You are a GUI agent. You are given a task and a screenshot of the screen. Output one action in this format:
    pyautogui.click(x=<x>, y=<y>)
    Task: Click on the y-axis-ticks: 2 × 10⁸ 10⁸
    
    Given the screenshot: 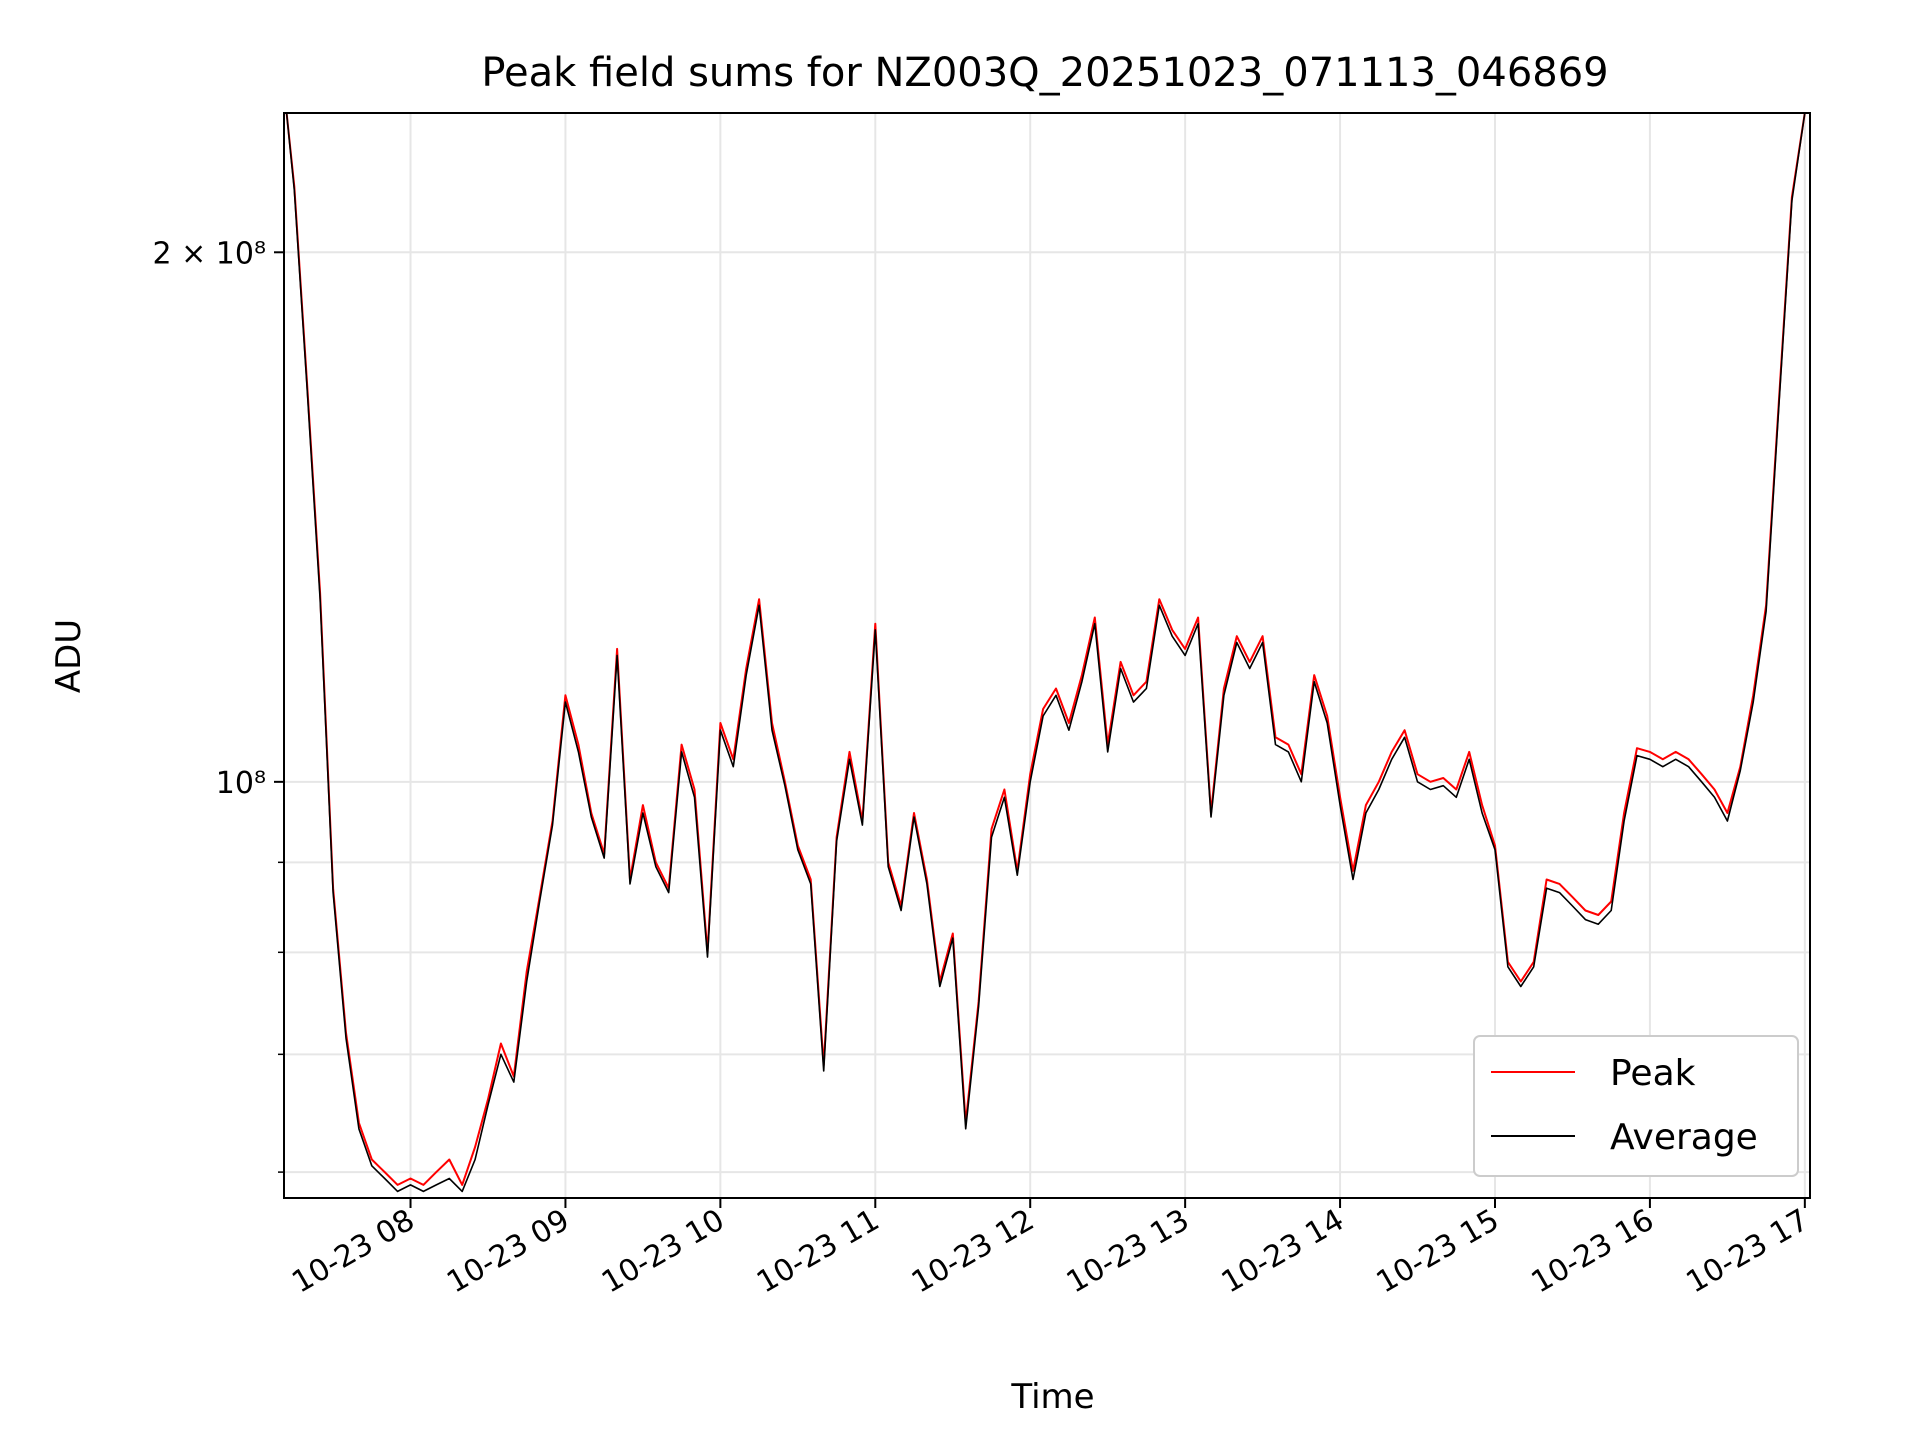 What is the action you would take?
    pyautogui.click(x=218, y=704)
    